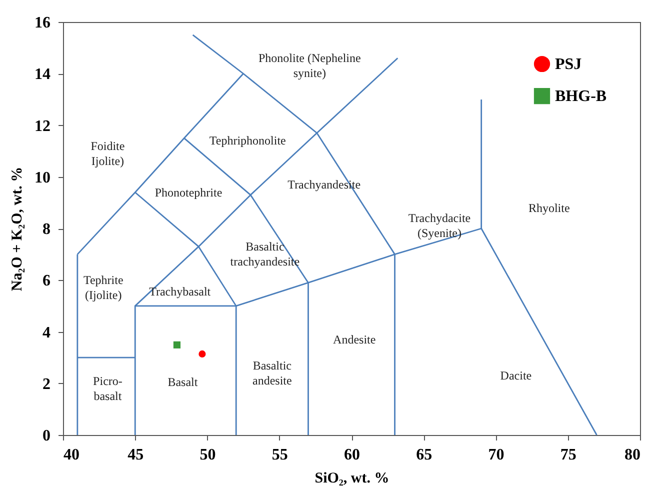  What do you see at coordinates (107, 388) in the screenshot?
I see `annotation: Picro- basalt` at bounding box center [107, 388].